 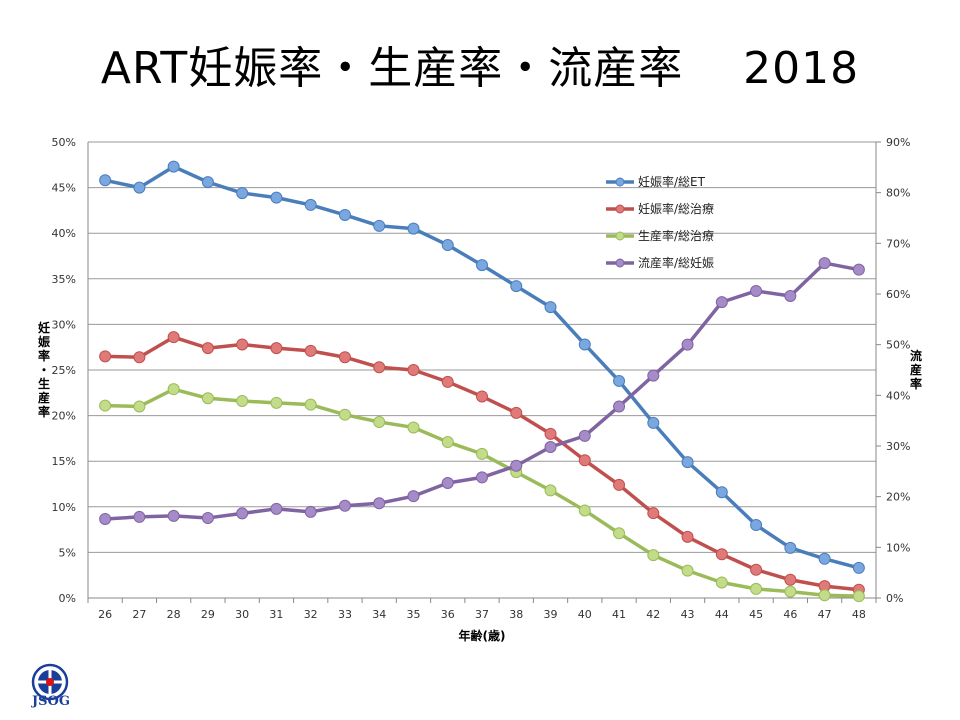 I want to click on x-tick-label: 33, so click(x=345, y=614).